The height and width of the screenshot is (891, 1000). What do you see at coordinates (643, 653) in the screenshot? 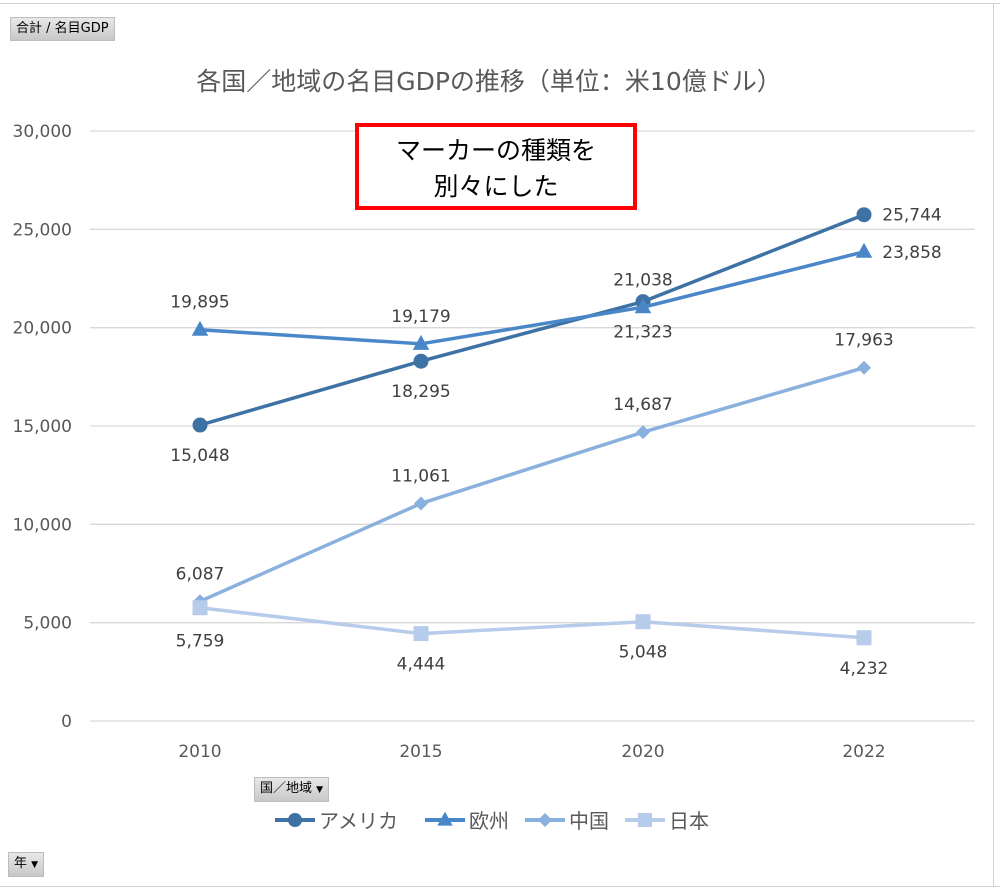
I see `data-label: 5,048` at bounding box center [643, 653].